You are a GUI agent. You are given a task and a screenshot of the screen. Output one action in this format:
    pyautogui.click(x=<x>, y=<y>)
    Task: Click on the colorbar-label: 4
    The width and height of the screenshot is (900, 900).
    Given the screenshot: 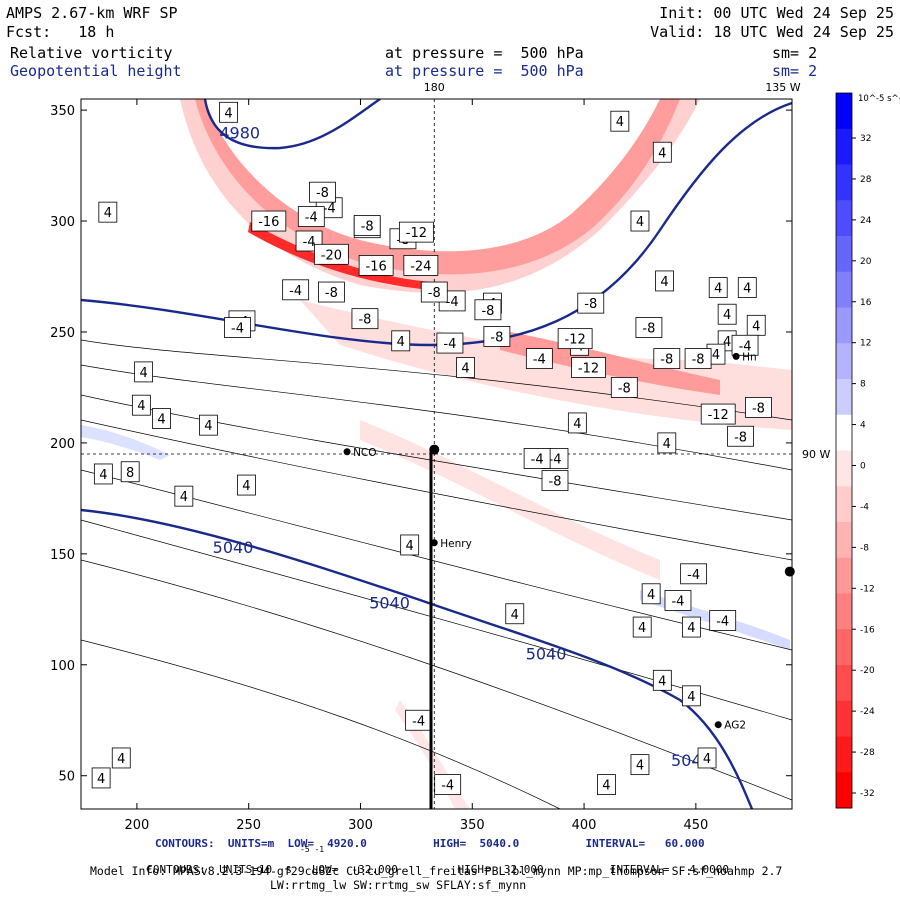 What is the action you would take?
    pyautogui.click(x=863, y=426)
    